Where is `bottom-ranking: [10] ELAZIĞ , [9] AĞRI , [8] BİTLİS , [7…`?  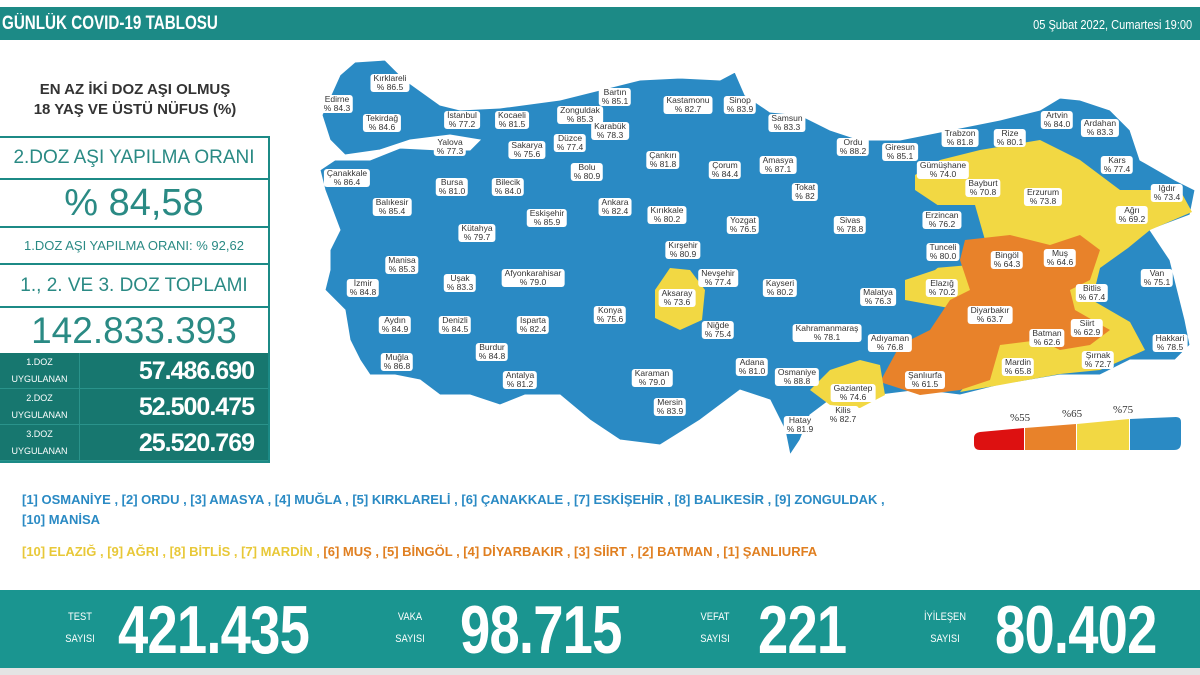
bottom-ranking: [10] ELAZIĞ , [9] AĞRI , [8] BİTLİS , [7… is located at coordinates (419, 552).